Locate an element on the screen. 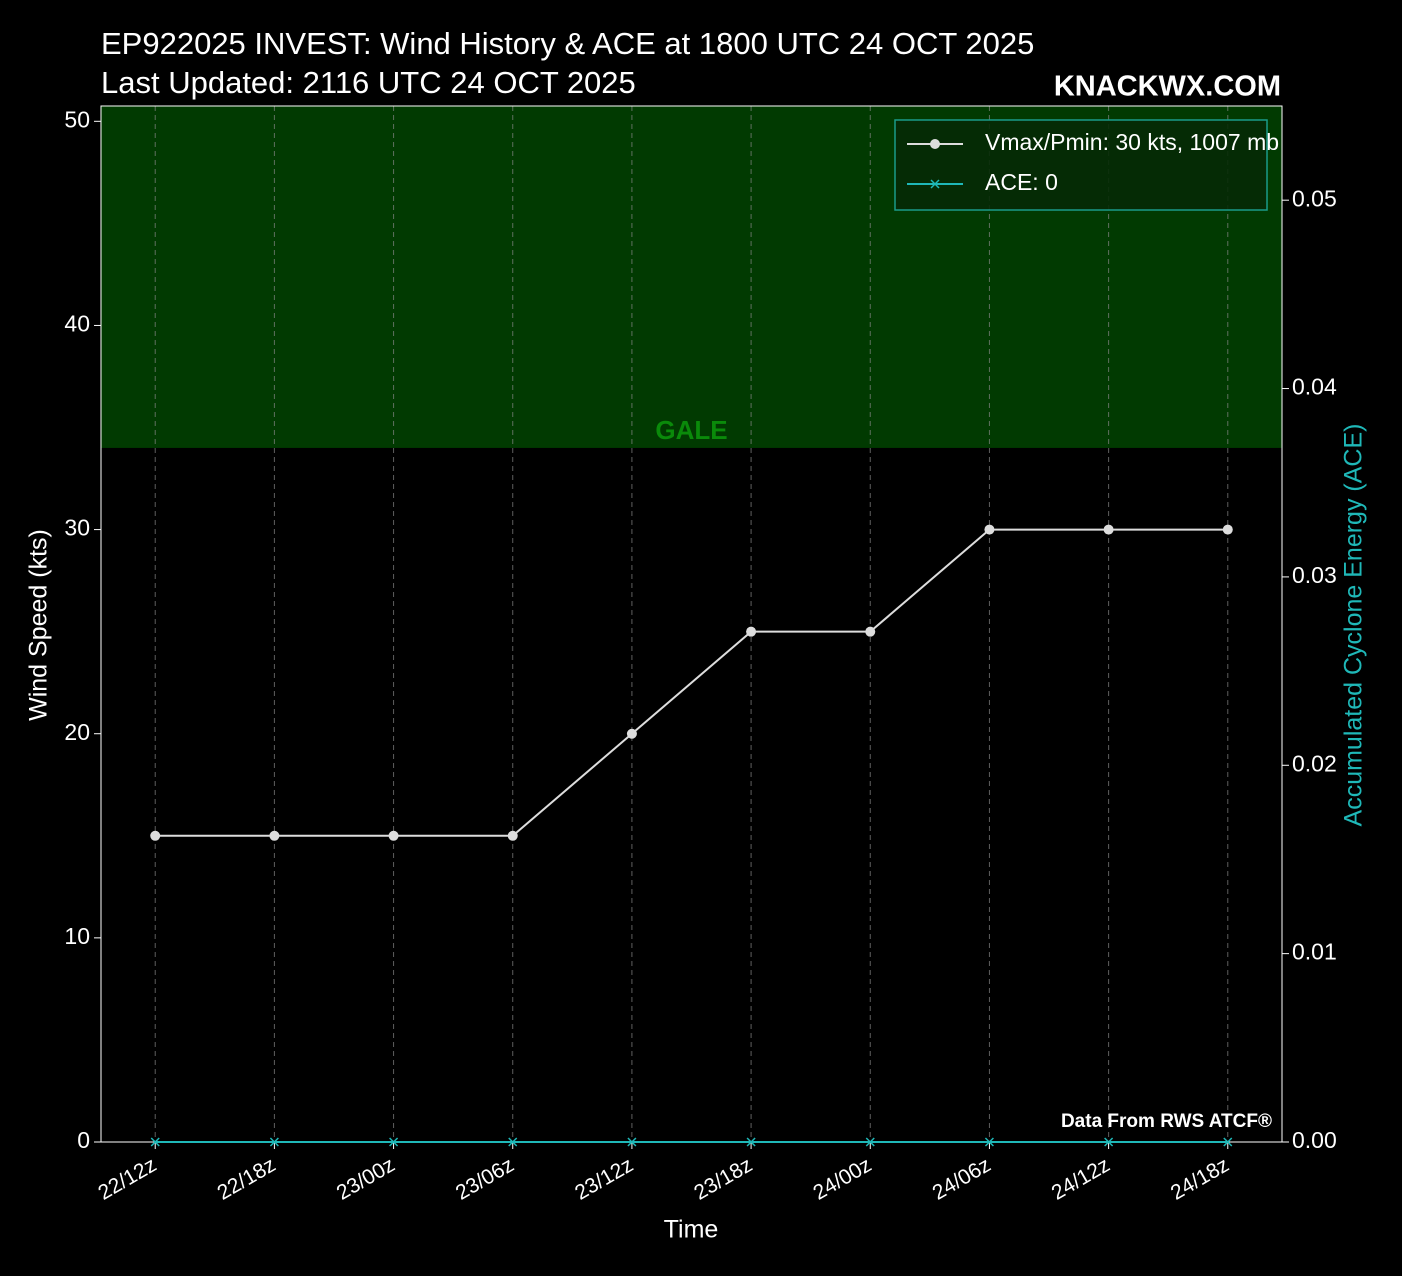  chart-subtitle: Last Updated: 2116 UTC 24 OCT 2025 is located at coordinates (368, 82).